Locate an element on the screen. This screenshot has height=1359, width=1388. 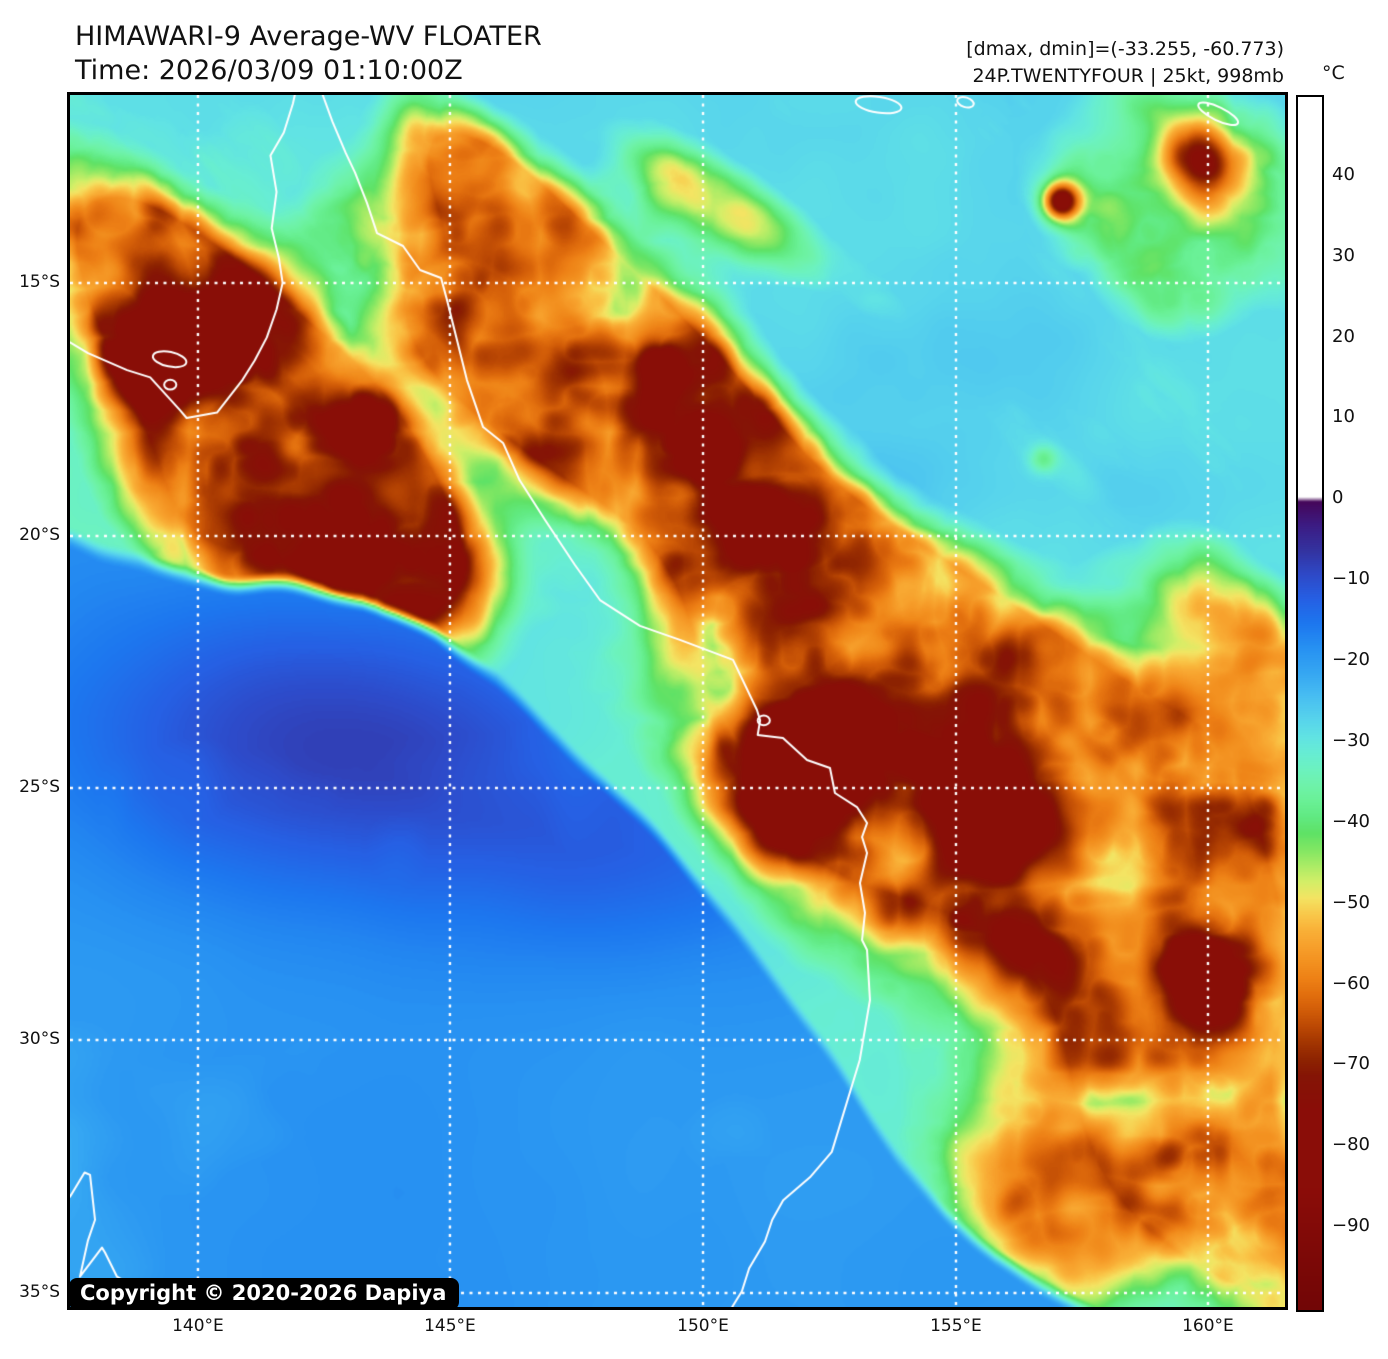
colorbar is located at coordinates (1310, 703).